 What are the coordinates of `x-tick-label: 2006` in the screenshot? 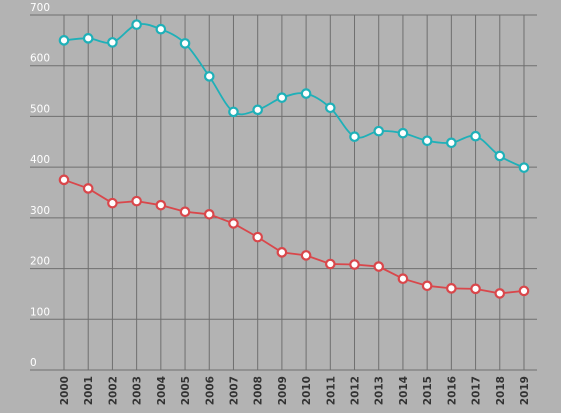 It's located at (210, 390).